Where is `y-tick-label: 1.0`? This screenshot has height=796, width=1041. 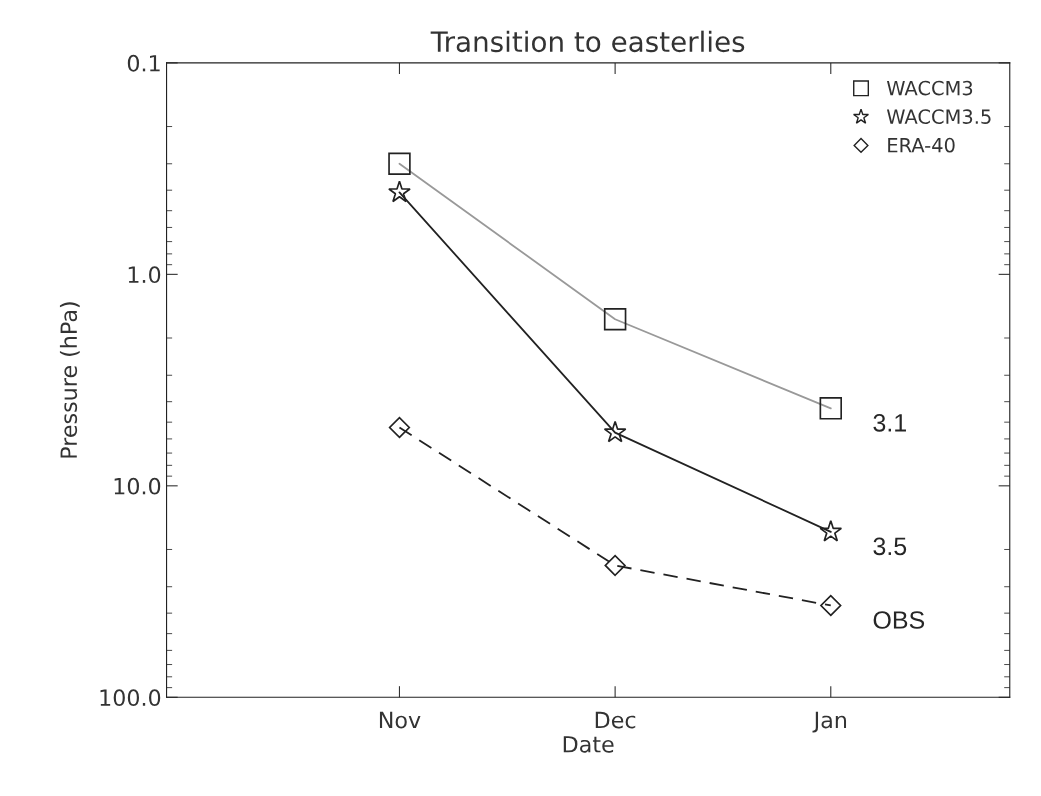 y-tick-label: 1.0 is located at coordinates (144, 275).